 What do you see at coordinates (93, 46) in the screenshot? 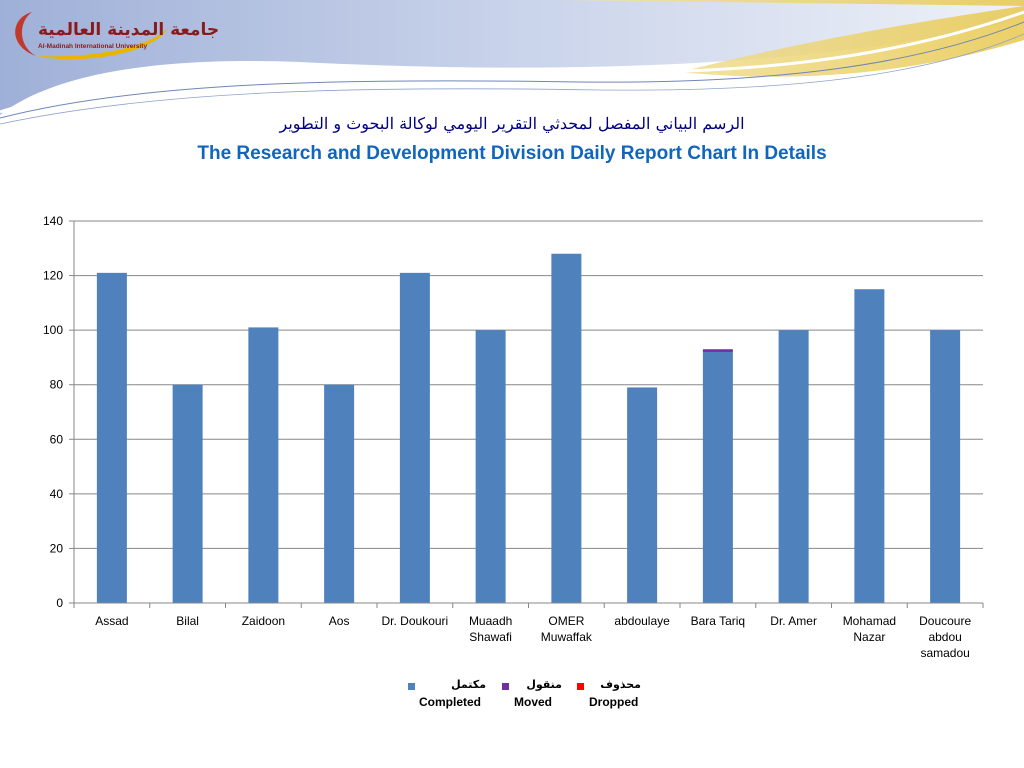
I see `logo-english-text: Al-Madinah International University` at bounding box center [93, 46].